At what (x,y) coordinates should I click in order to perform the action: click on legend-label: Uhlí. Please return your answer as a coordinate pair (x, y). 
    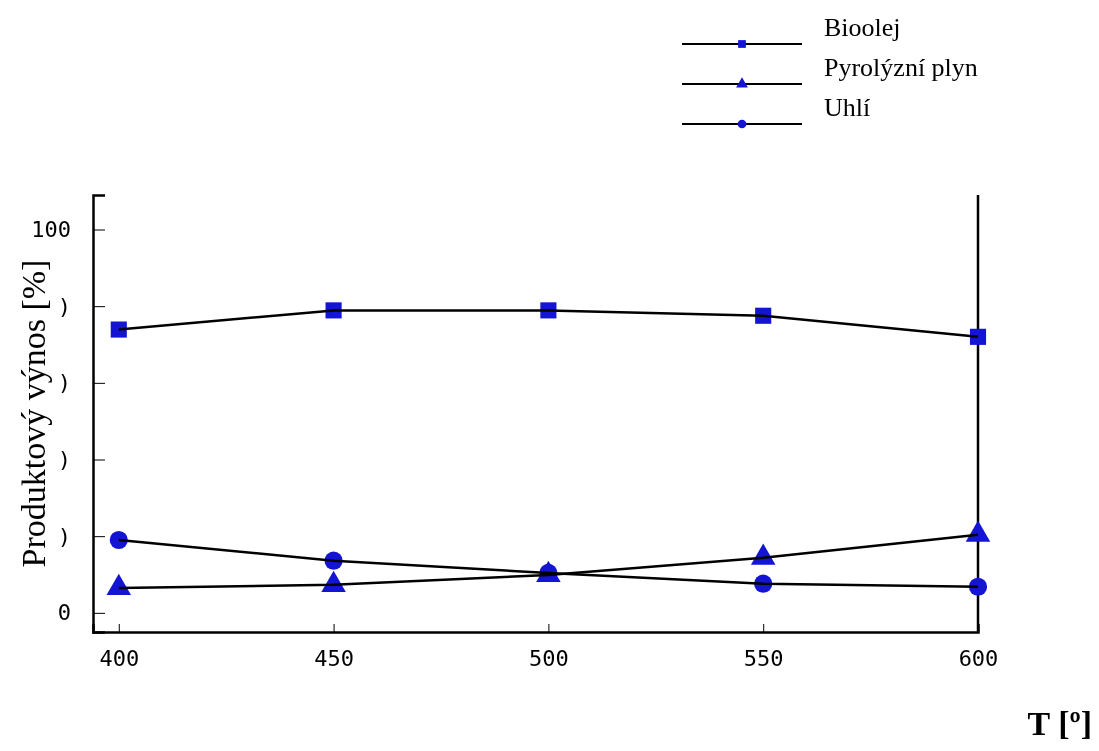
    Looking at the image, I should click on (847, 107).